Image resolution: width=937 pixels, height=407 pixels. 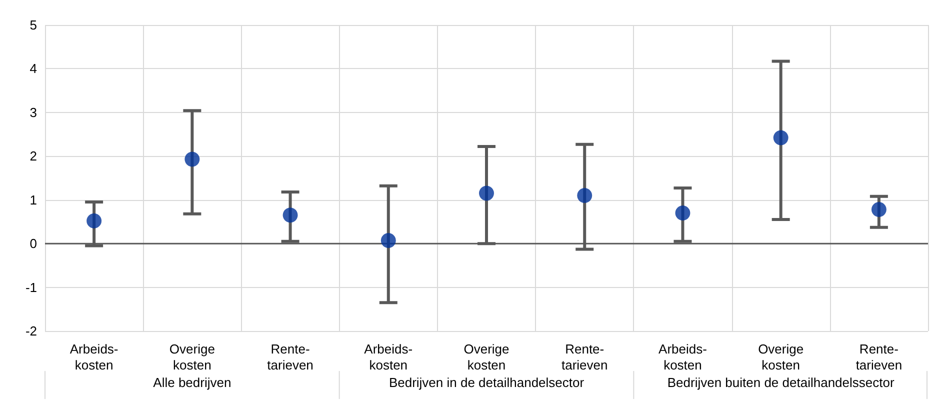 I want to click on y-tick-label: -1, so click(x=31, y=287).